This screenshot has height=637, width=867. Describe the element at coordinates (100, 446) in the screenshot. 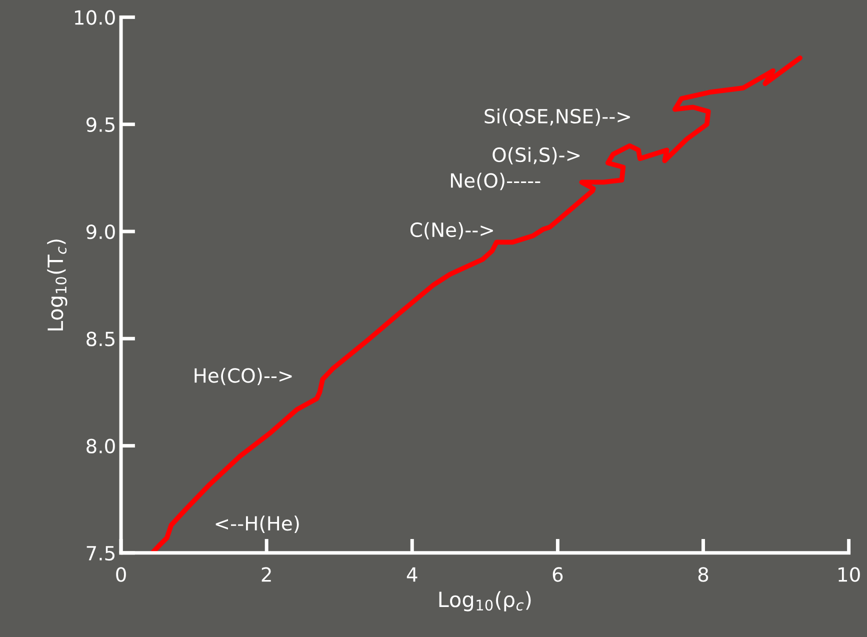

I see `y-tick-label: 8.0` at that location.